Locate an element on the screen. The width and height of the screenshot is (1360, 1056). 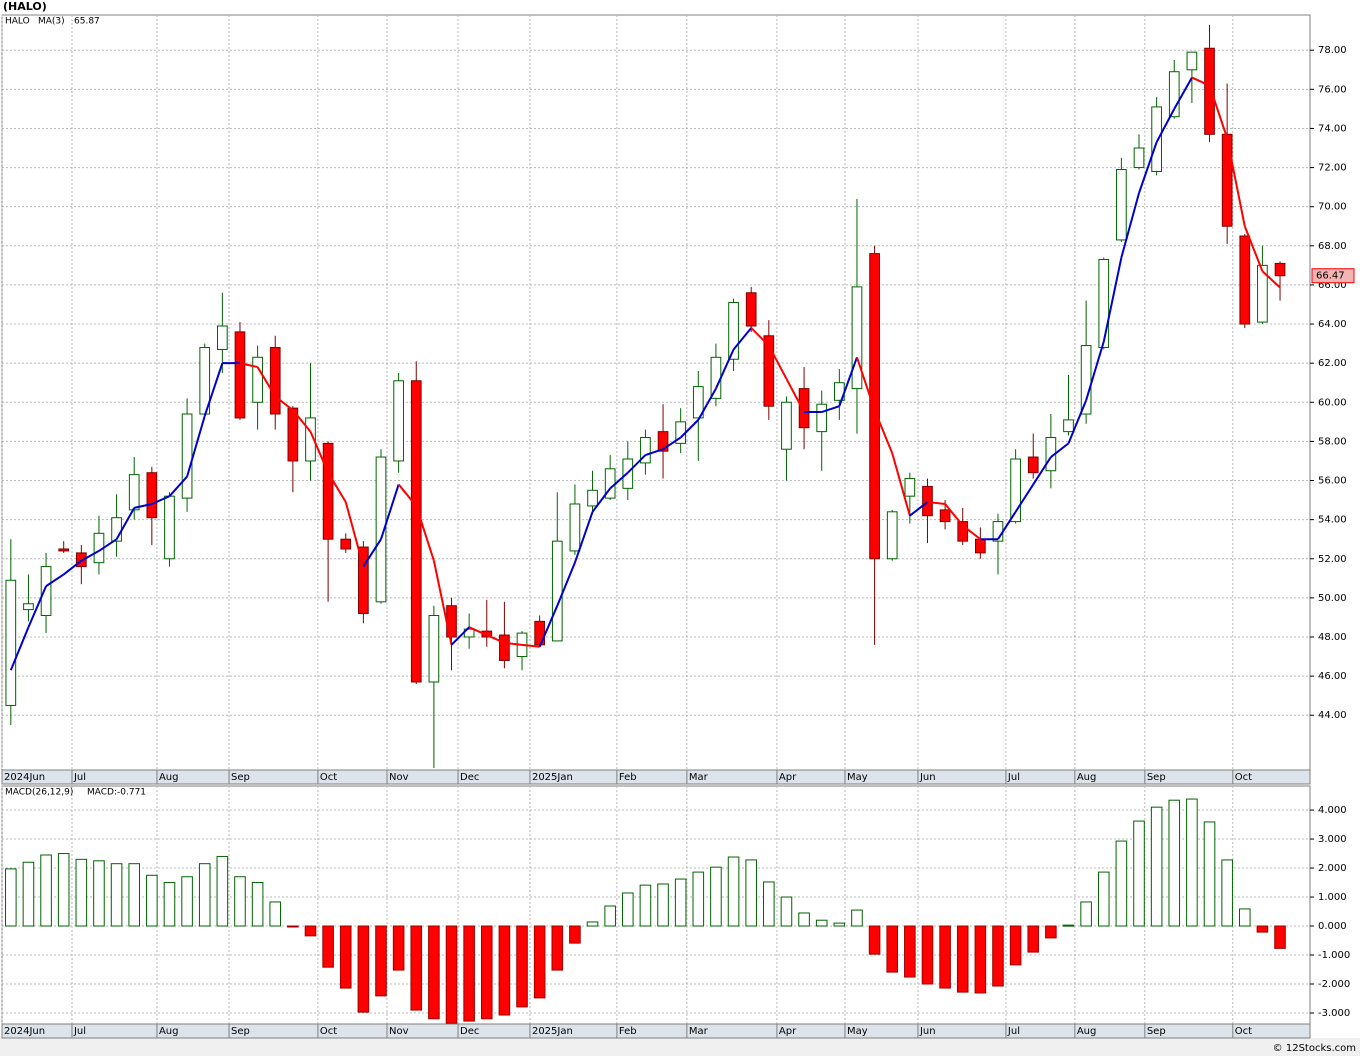
y-tick-label: 1.000 is located at coordinates (1332, 897).